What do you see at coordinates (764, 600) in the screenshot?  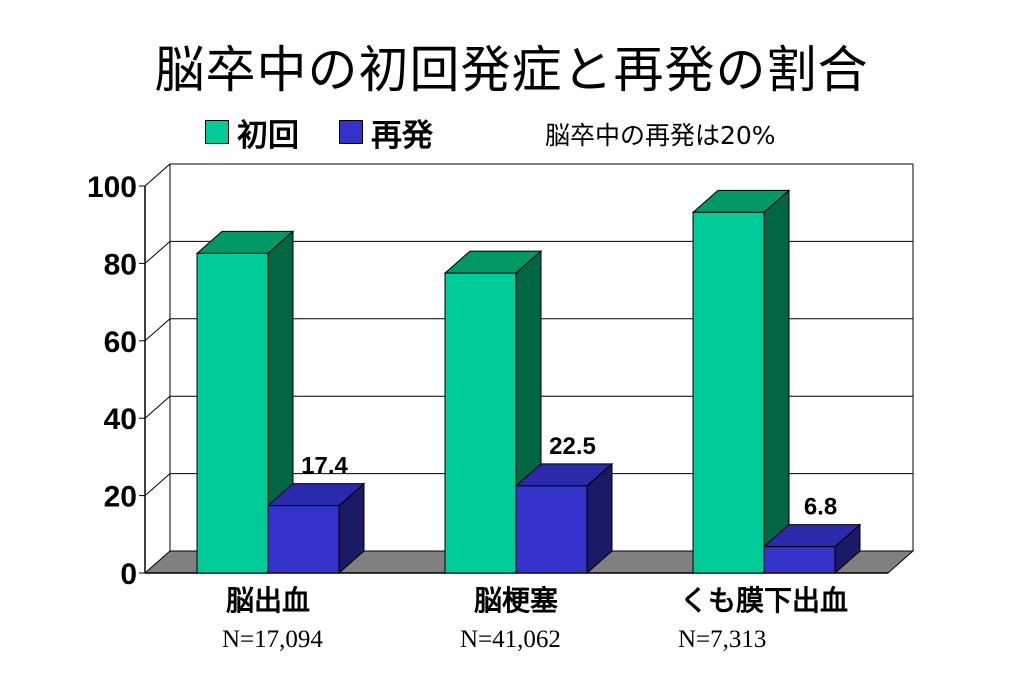 I see `category-label: くも膜下出血` at bounding box center [764, 600].